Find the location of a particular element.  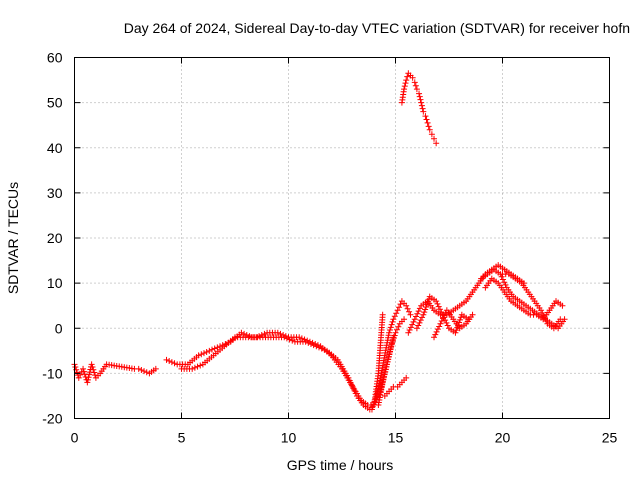

x-tick-label: 25 is located at coordinates (610, 438).